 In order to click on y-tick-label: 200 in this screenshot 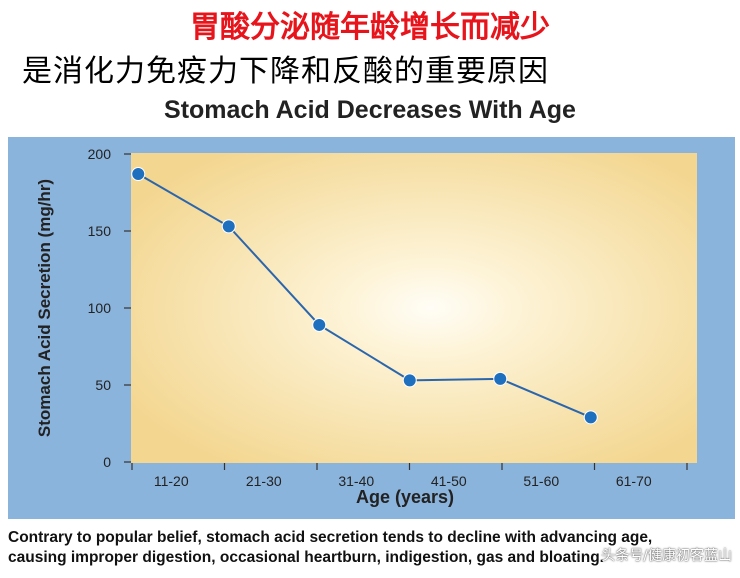, I will do `click(100, 154)`.